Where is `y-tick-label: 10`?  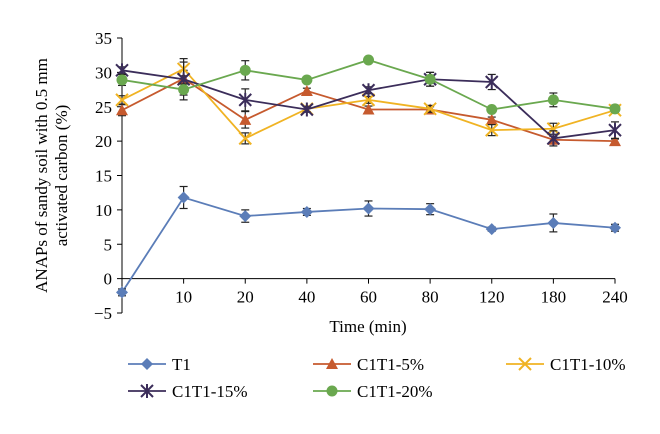
y-tick-label: 10 is located at coordinates (103, 210).